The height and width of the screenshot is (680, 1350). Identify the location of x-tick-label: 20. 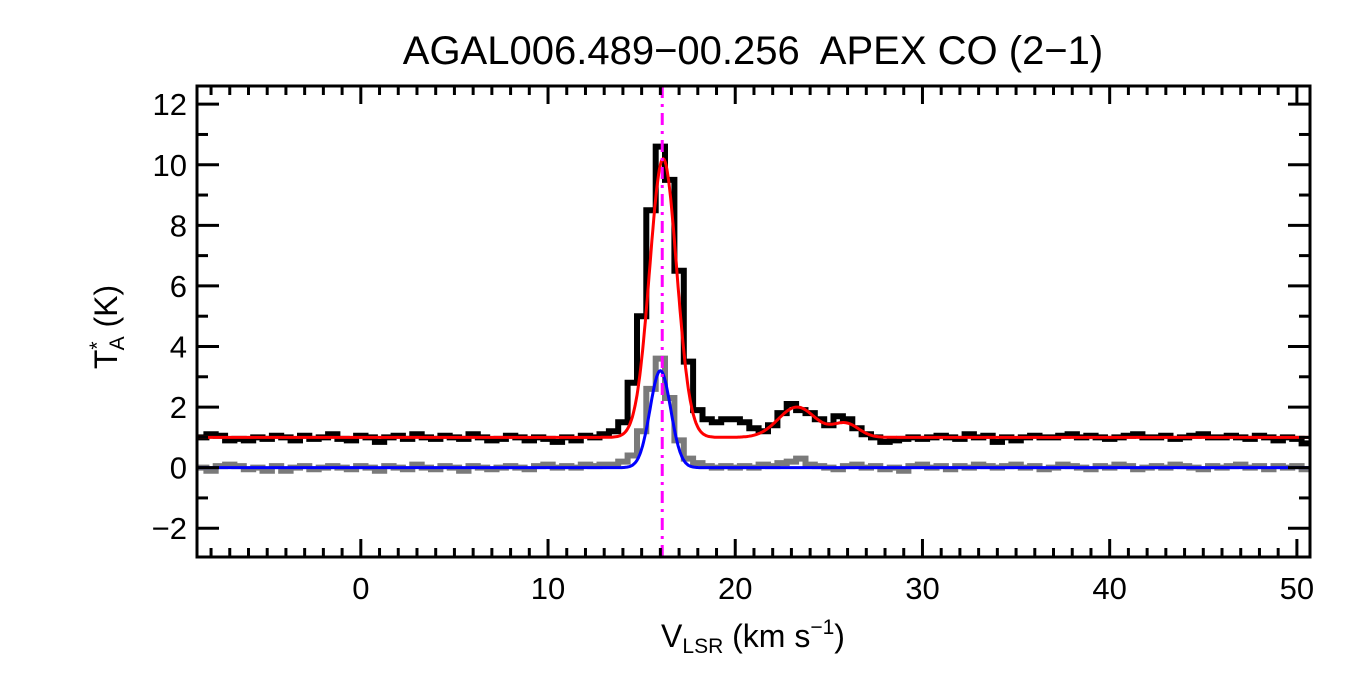
(735, 588).